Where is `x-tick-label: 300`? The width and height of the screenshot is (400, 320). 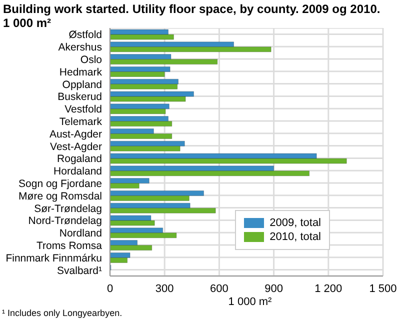
x-tick-label: 300 is located at coordinates (164, 288).